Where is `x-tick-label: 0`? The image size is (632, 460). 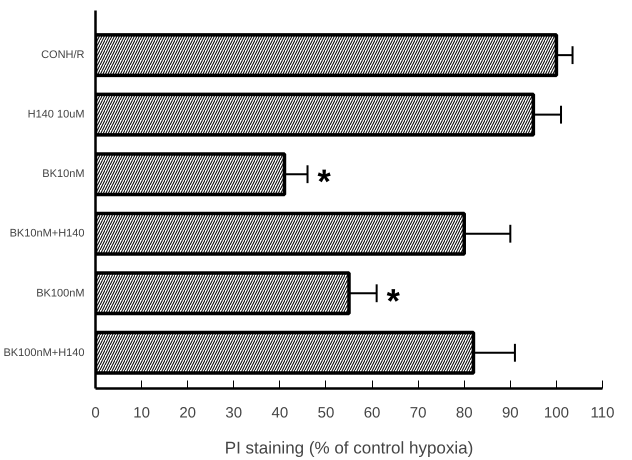
x-tick-label: 0 is located at coordinates (95, 413).